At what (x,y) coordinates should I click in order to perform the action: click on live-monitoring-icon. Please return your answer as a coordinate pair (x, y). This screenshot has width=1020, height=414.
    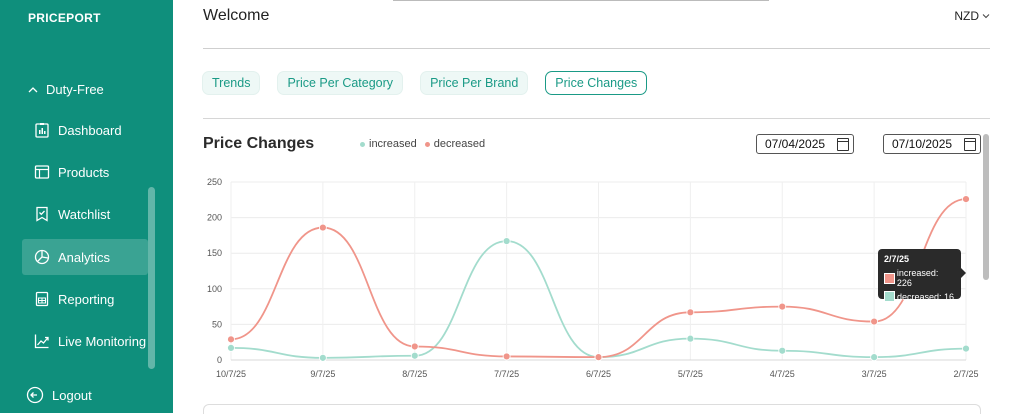
    Looking at the image, I should click on (41, 341).